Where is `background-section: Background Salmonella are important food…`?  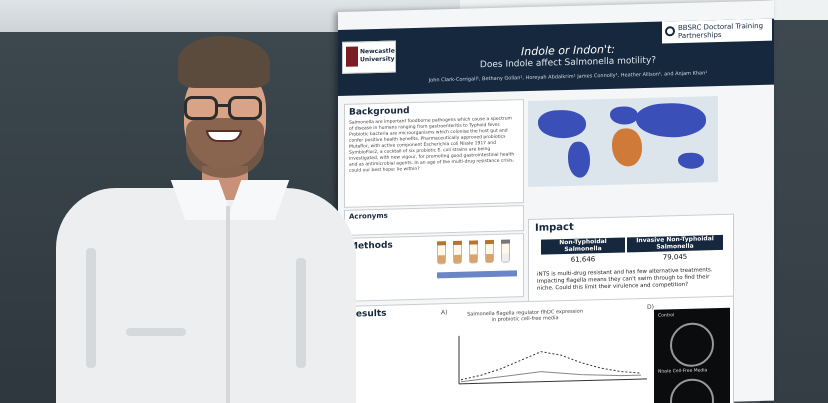
background-section: Background Salmonella are important food… is located at coordinates (434, 153).